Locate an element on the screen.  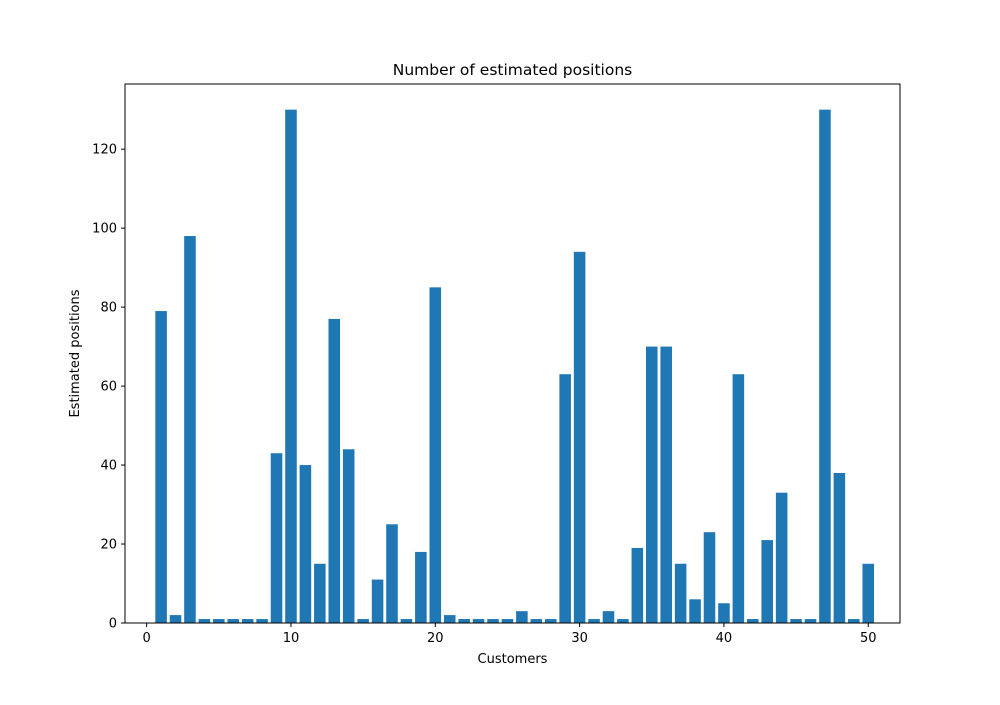
x-tick-label: 0 is located at coordinates (147, 638).